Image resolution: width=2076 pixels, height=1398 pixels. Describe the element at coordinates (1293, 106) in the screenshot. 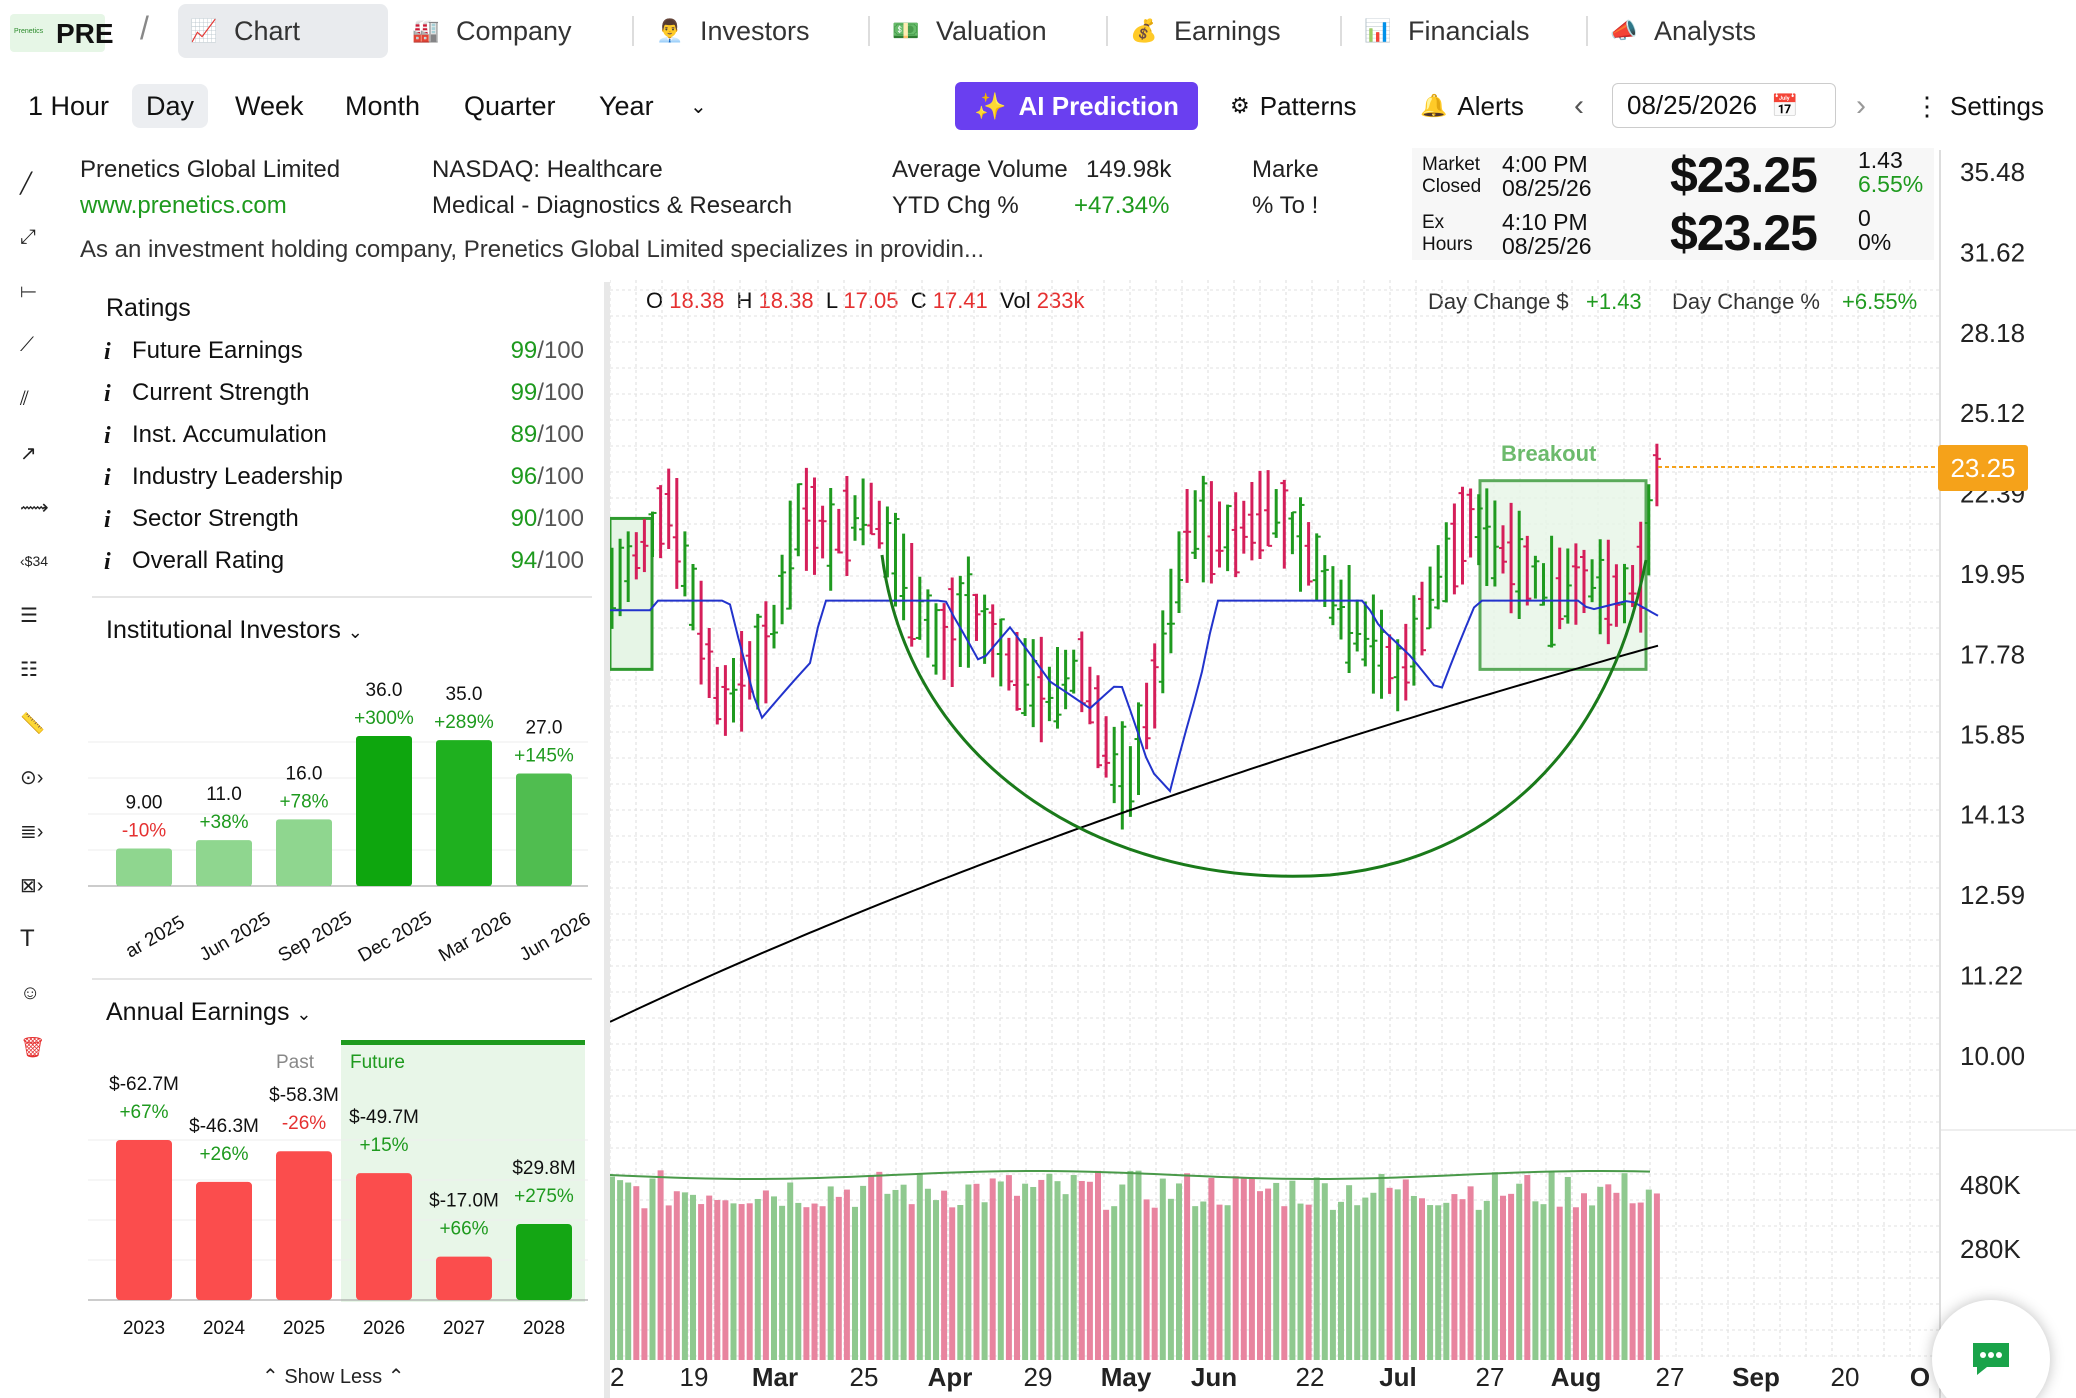

I see `patterns-button: ⚙ Patterns` at that location.